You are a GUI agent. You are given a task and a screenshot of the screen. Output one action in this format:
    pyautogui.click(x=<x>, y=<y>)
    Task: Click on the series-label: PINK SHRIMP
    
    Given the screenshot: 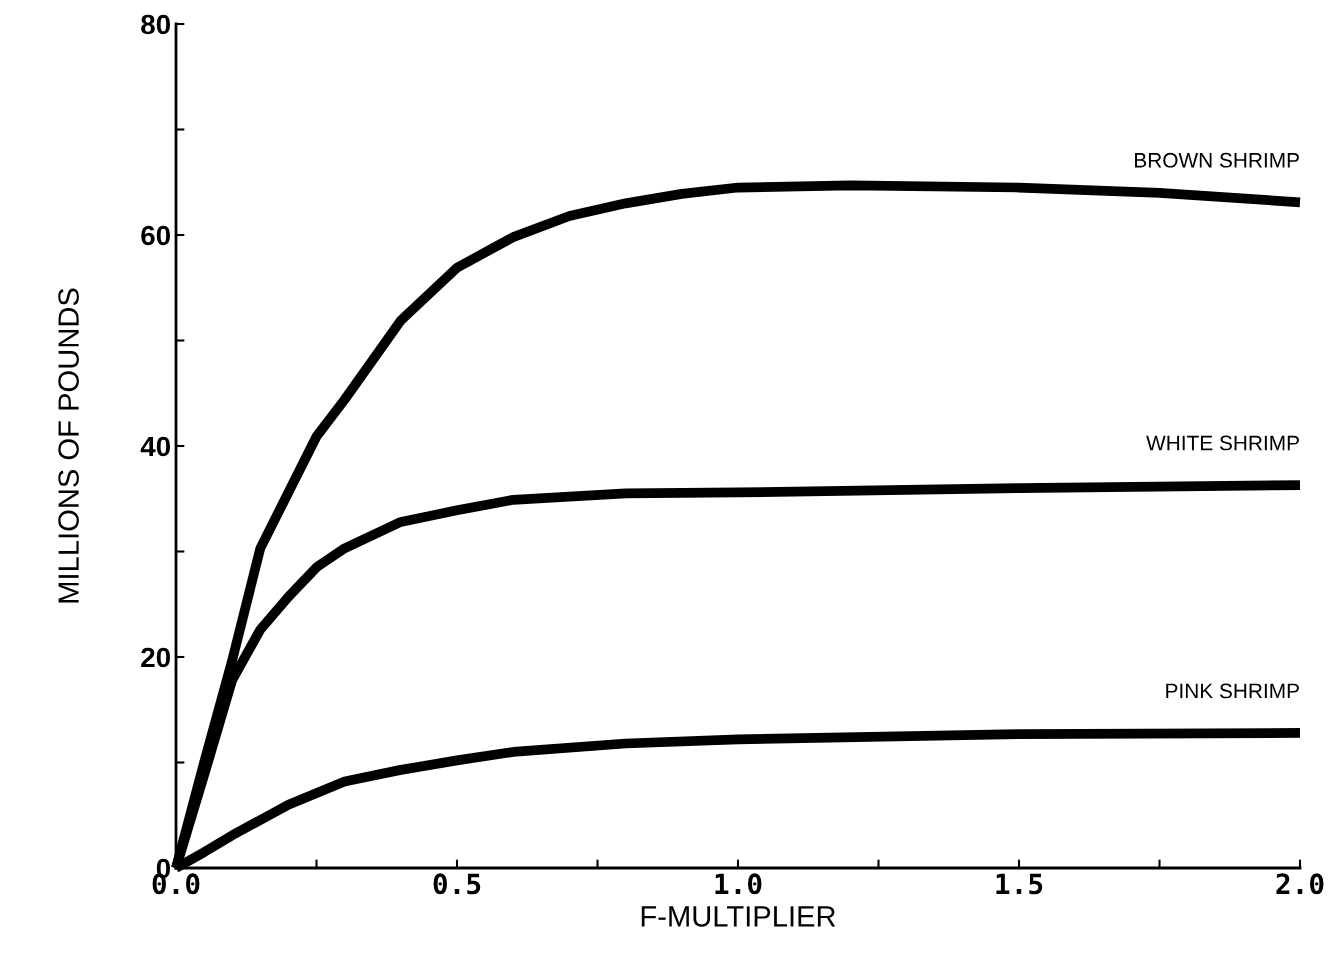 What is the action you would take?
    pyautogui.click(x=1232, y=691)
    